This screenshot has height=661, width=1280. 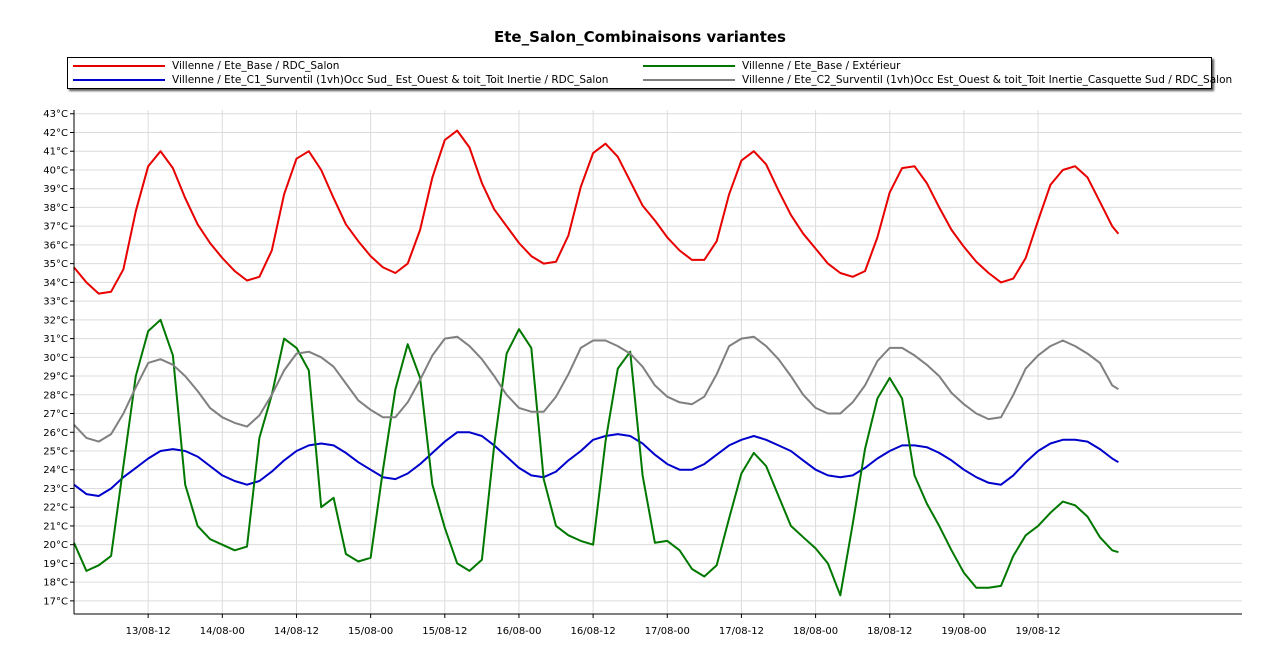 I want to click on y-tick-label: 25°C, so click(x=55, y=451).